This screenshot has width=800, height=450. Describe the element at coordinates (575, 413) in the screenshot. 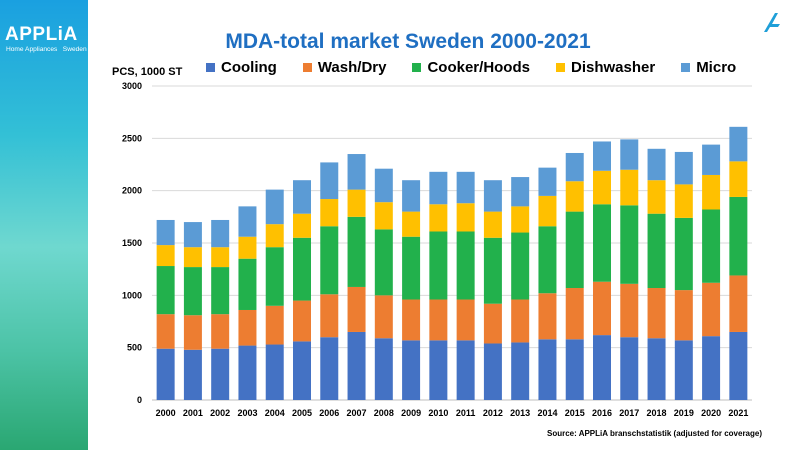

I see `x-tick-label: 2015` at that location.